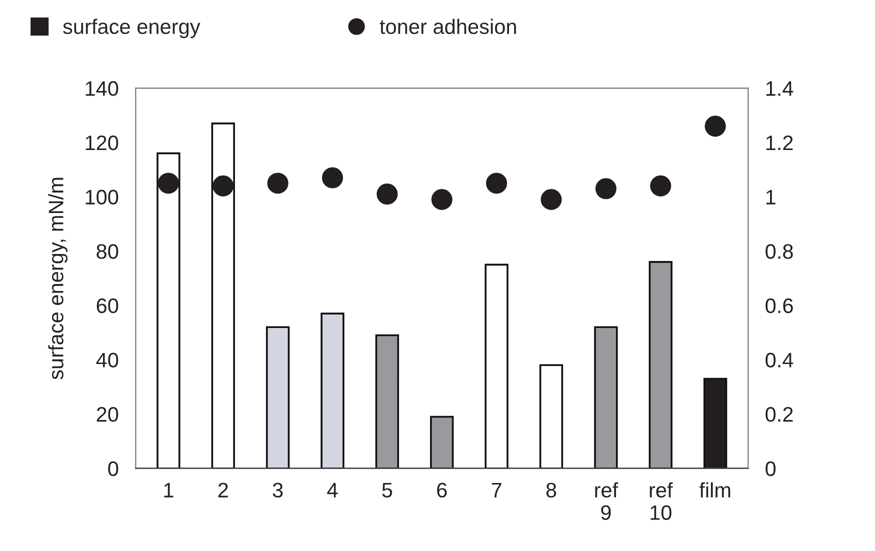  What do you see at coordinates (771, 468) in the screenshot?
I see `y2-tick-label: 0` at bounding box center [771, 468].